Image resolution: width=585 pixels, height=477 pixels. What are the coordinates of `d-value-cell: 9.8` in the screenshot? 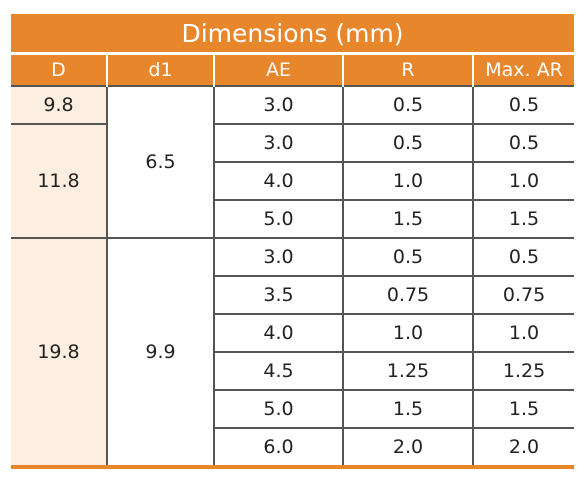 It's located at (59, 105).